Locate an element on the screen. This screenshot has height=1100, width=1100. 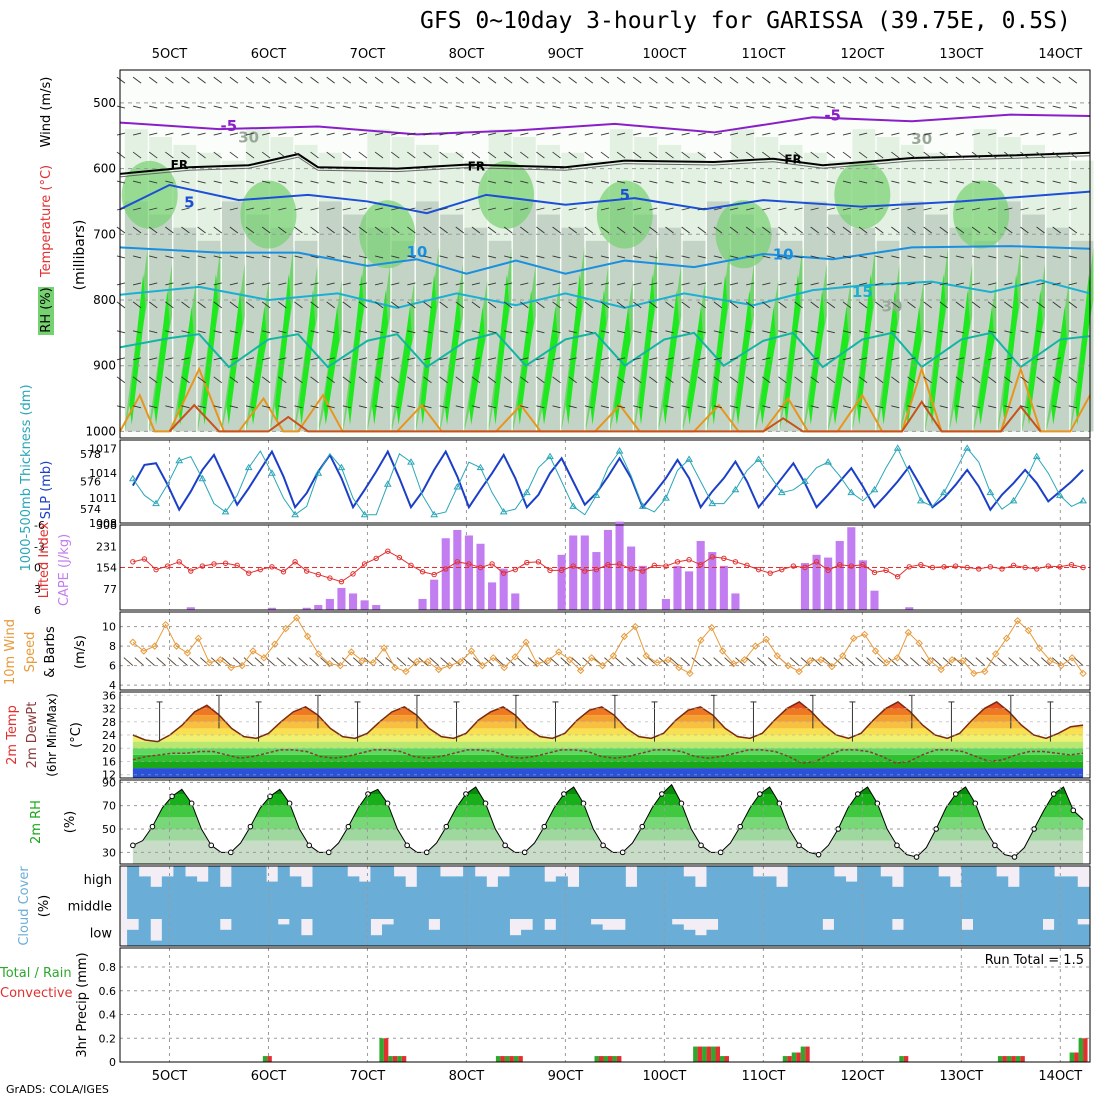
precip-convective-bar is located at coordinates (709, 1054).